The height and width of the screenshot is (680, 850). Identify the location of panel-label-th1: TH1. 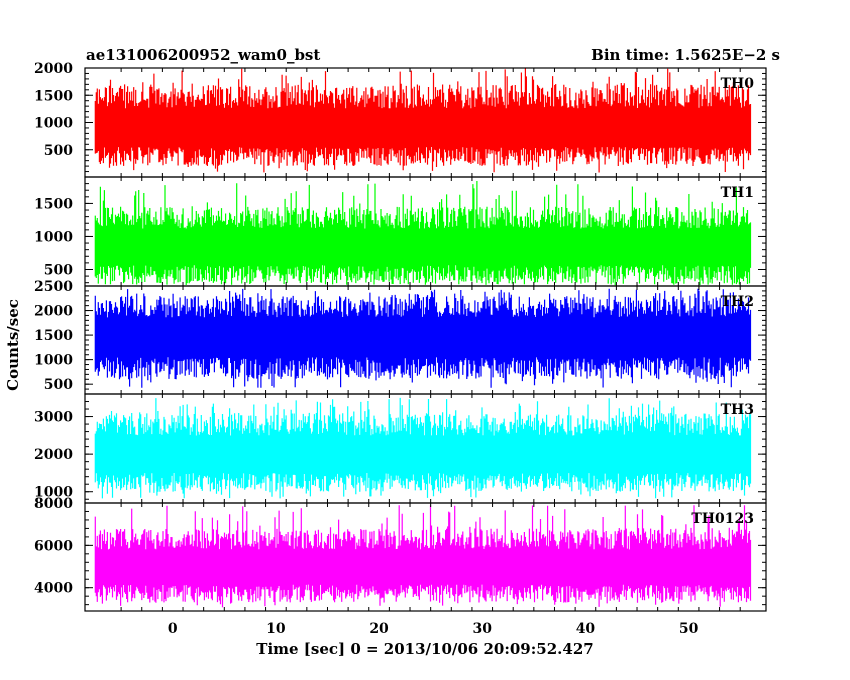
(737, 193).